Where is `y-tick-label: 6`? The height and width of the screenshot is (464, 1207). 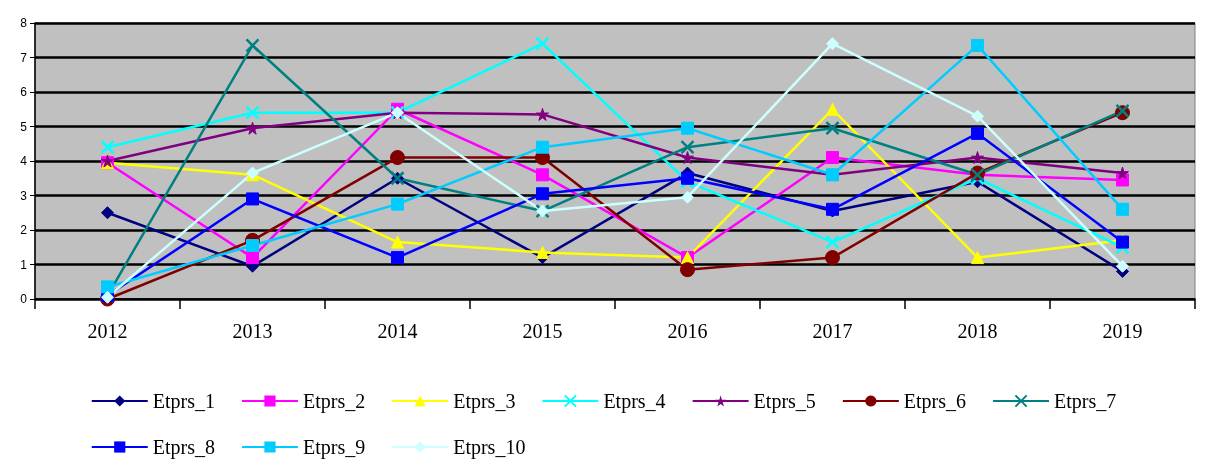
y-tick-label: 6 is located at coordinates (24, 92).